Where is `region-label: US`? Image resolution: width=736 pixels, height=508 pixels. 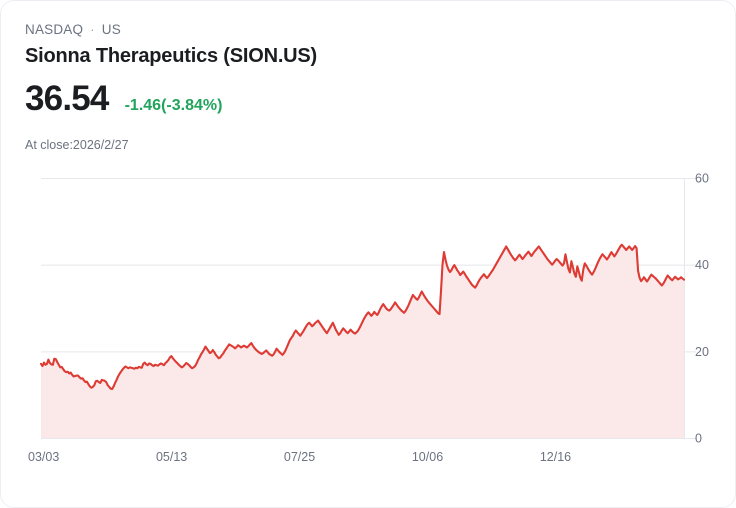 region-label: US is located at coordinates (111, 29).